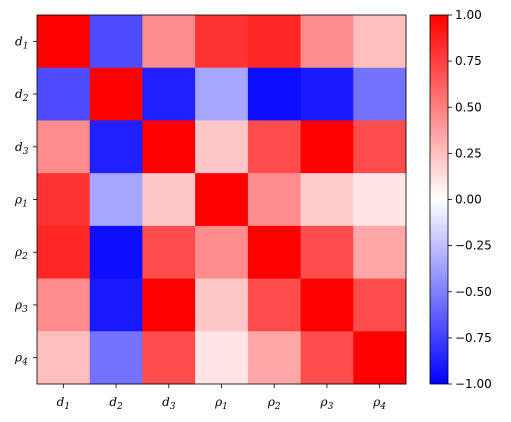  What do you see at coordinates (473, 338) in the screenshot?
I see `colorbar-tick-label: −0.75` at bounding box center [473, 338].